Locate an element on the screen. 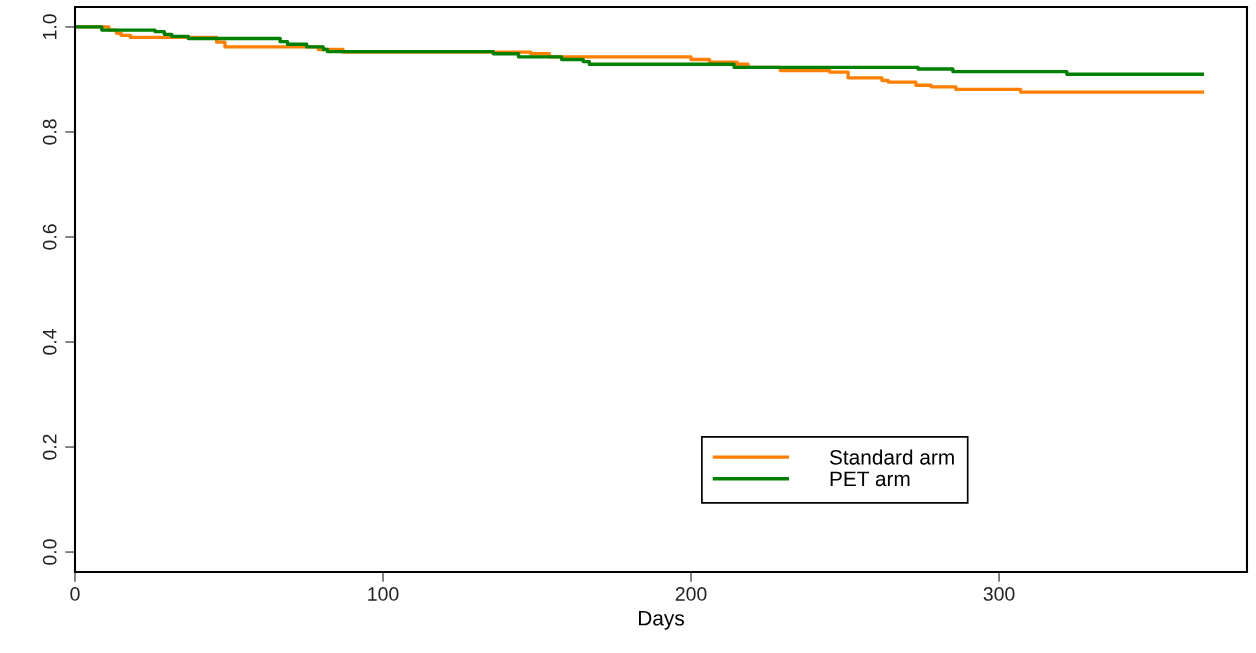  y-tick-label: 1.0 is located at coordinates (49, 26).